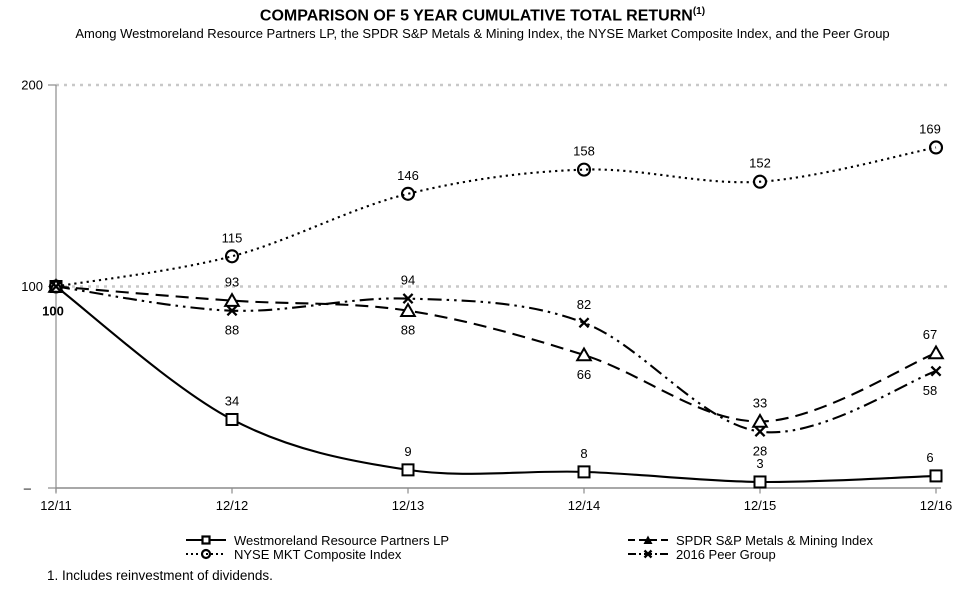  What do you see at coordinates (53, 311) in the screenshot?
I see `point-label-westmoreland-resource-partners-lp-12-11: 100` at bounding box center [53, 311].